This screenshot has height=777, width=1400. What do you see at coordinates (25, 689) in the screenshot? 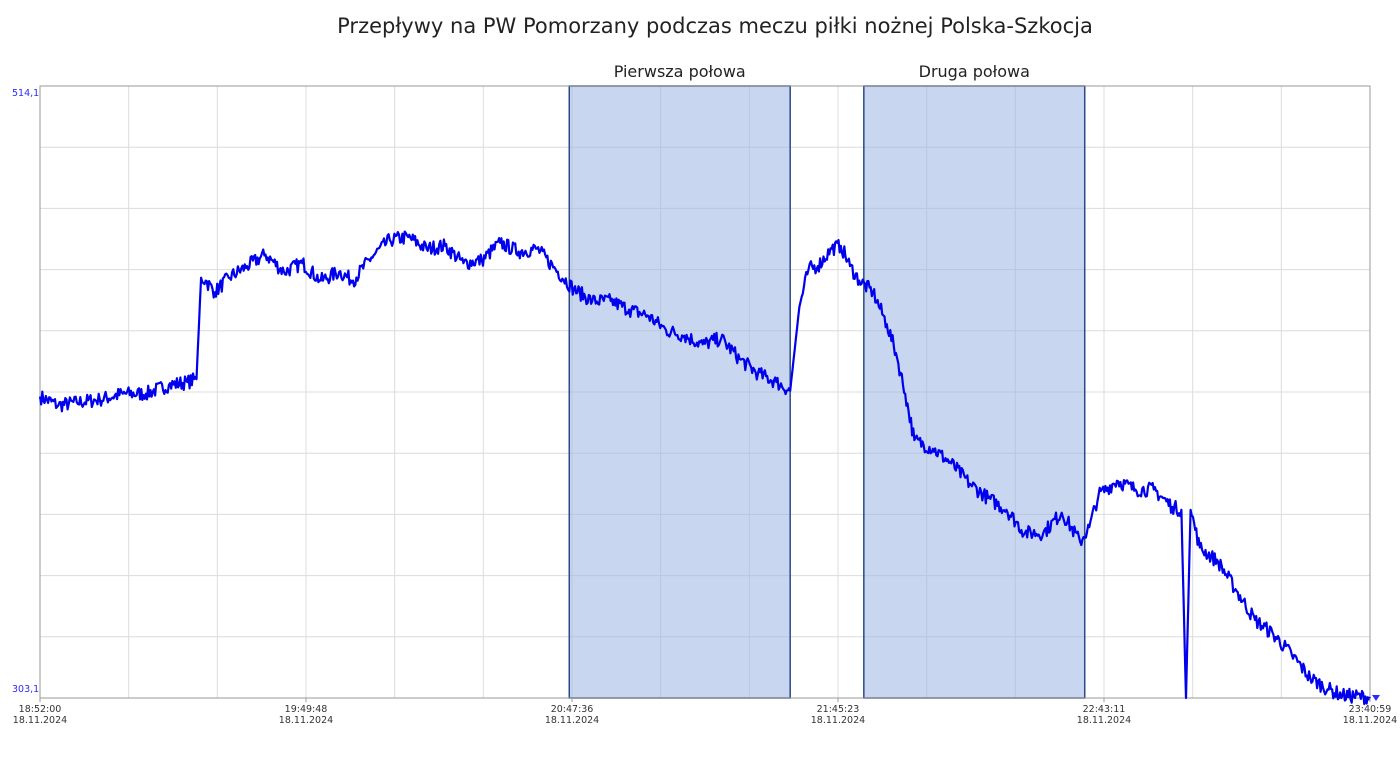
I see `y-min-label: 303,1` at bounding box center [25, 689].